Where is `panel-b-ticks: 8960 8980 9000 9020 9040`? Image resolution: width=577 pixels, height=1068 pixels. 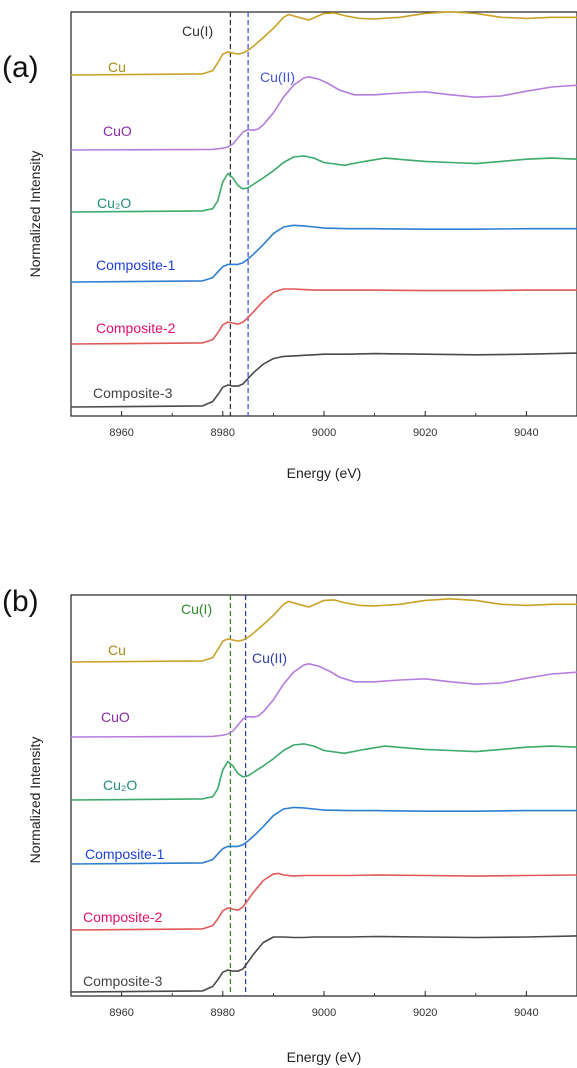 panel-b-ticks: 8960 8980 9000 9020 9040 is located at coordinates (323, 1005).